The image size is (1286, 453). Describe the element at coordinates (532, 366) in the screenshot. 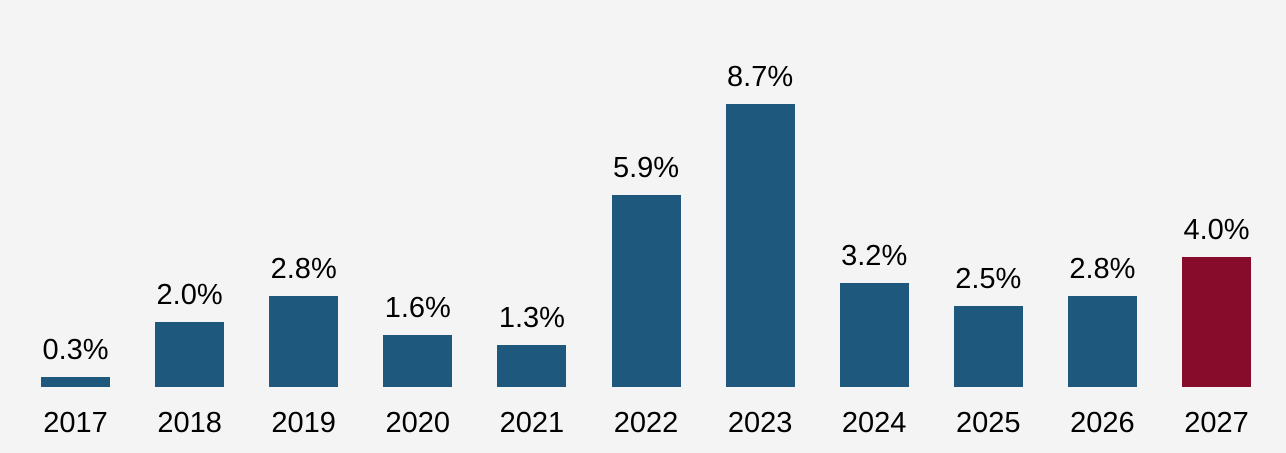

I see `bar-2021` at that location.